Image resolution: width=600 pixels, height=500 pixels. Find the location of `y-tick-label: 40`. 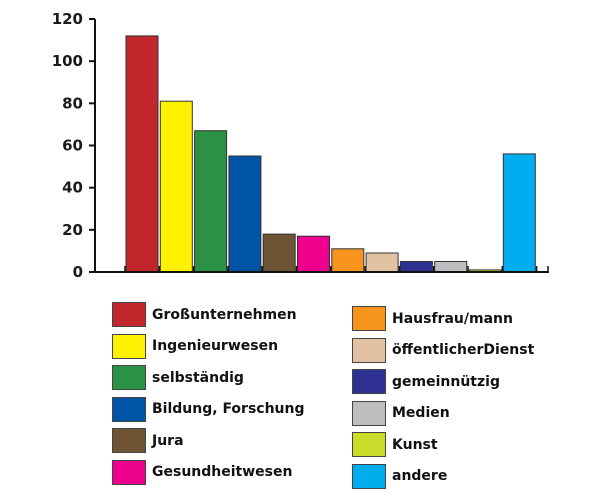

y-tick-label: 40 is located at coordinates (72, 188).